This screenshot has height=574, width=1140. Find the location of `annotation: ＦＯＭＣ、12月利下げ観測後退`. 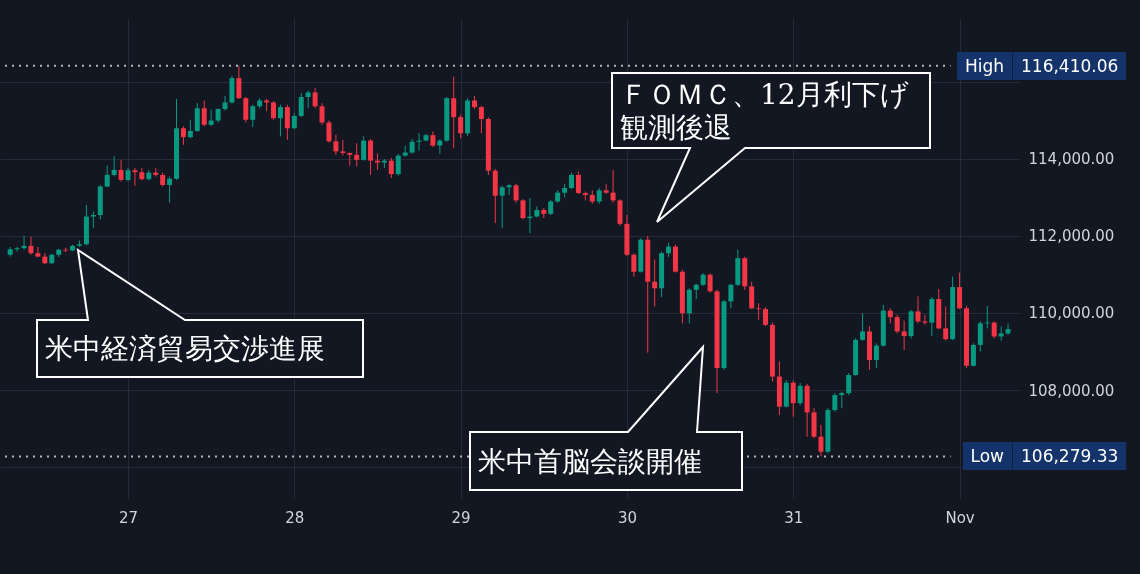

annotation: ＦＯＭＣ、12月利下げ観測後退 is located at coordinates (765, 110).